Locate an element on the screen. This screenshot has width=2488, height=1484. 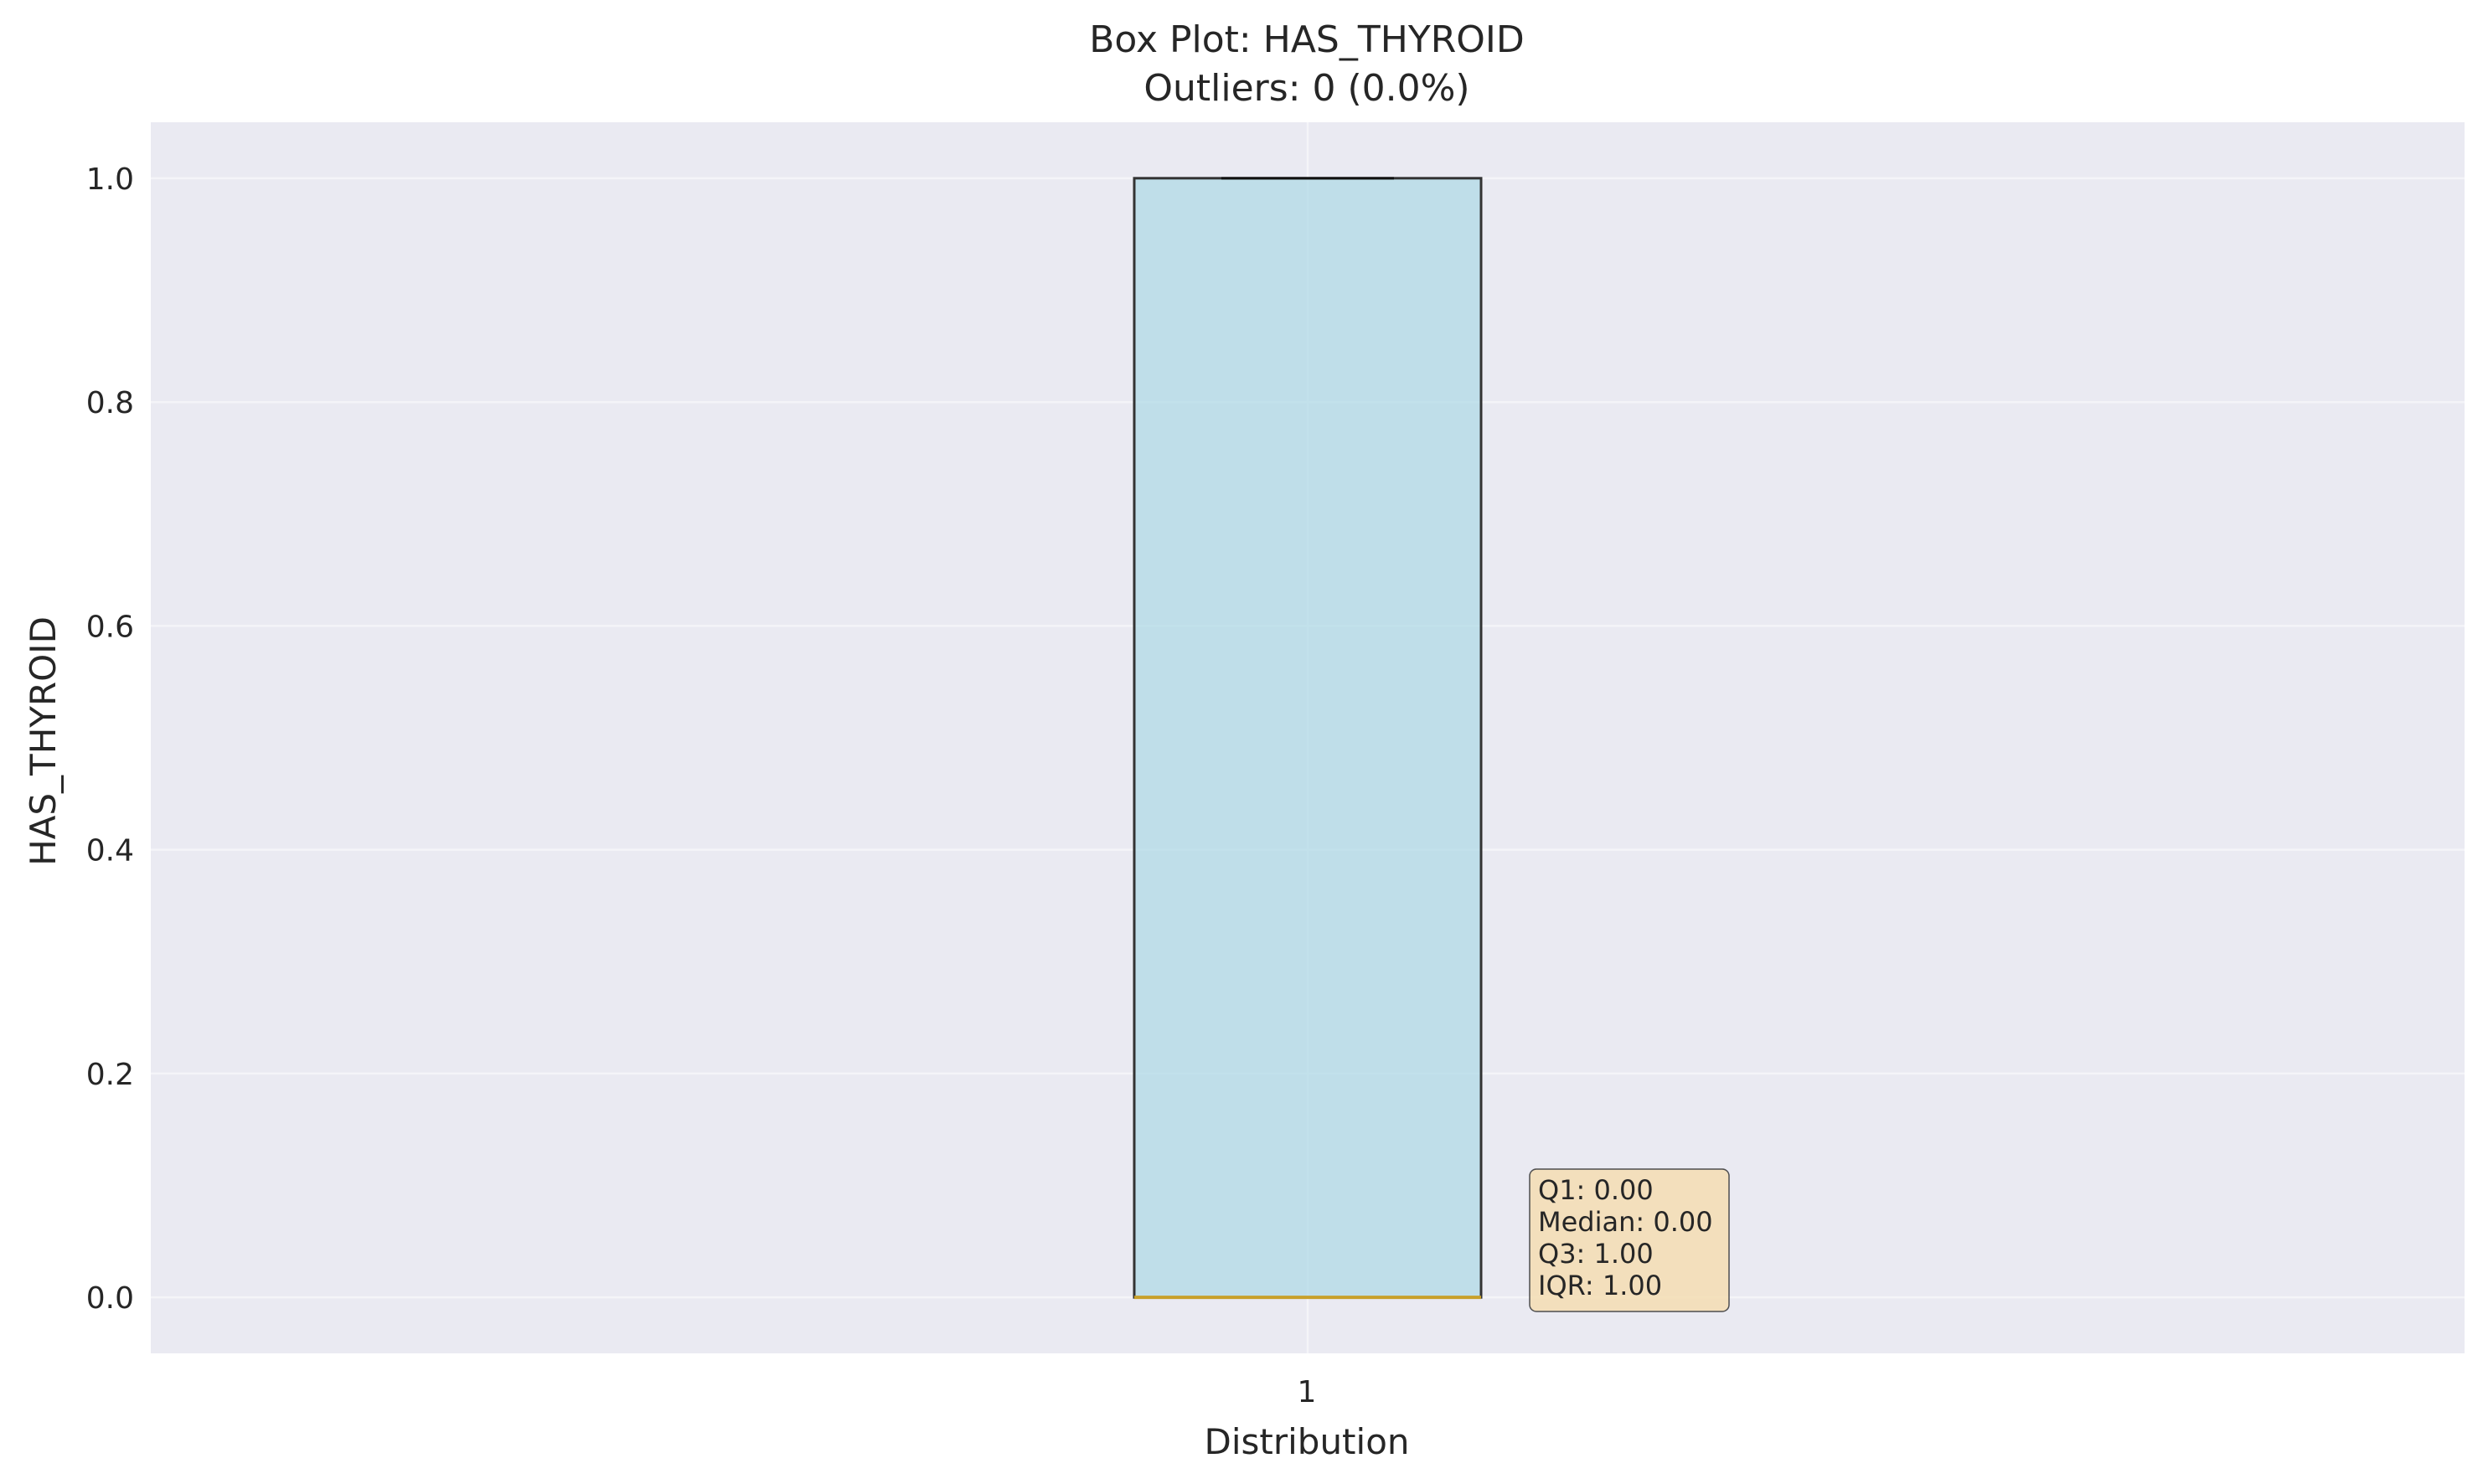
stats-line-iqr: IQR: 1.00 is located at coordinates (1600, 1285).